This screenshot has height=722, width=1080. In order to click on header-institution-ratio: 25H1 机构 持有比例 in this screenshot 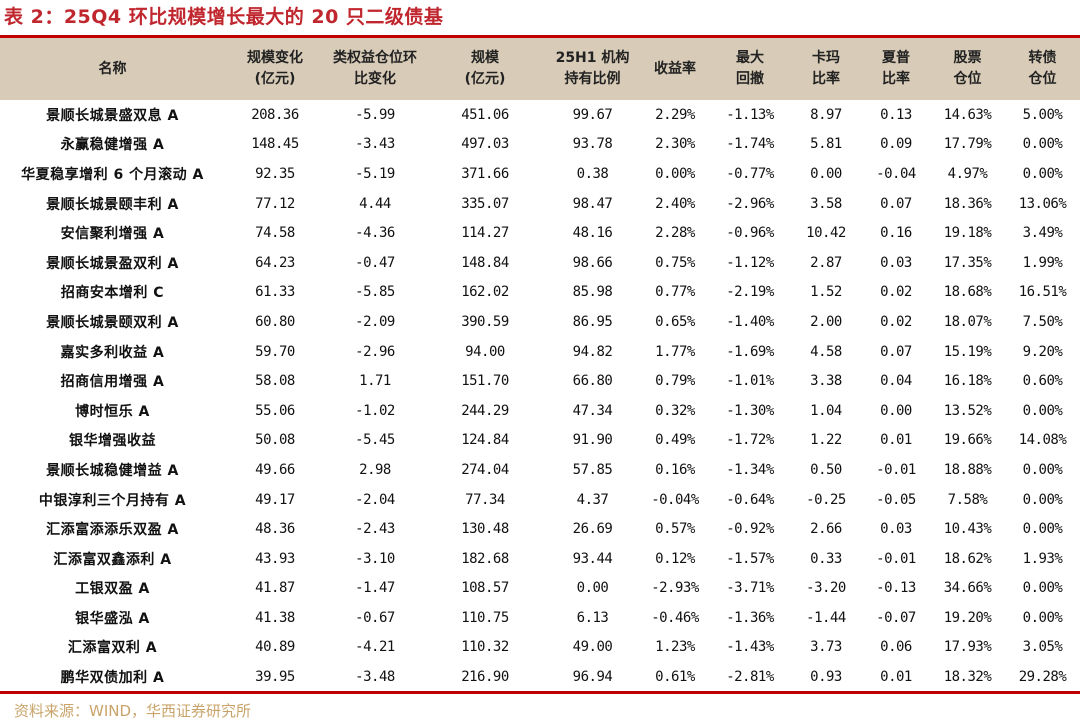, I will do `click(592, 69)`.